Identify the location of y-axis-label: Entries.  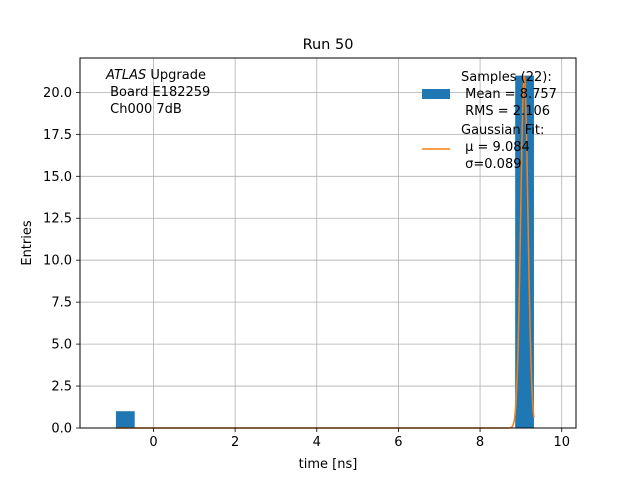
(27, 243).